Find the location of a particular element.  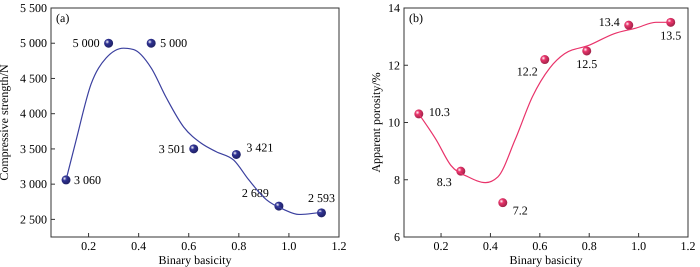

data-label: 10.3 is located at coordinates (439, 111).